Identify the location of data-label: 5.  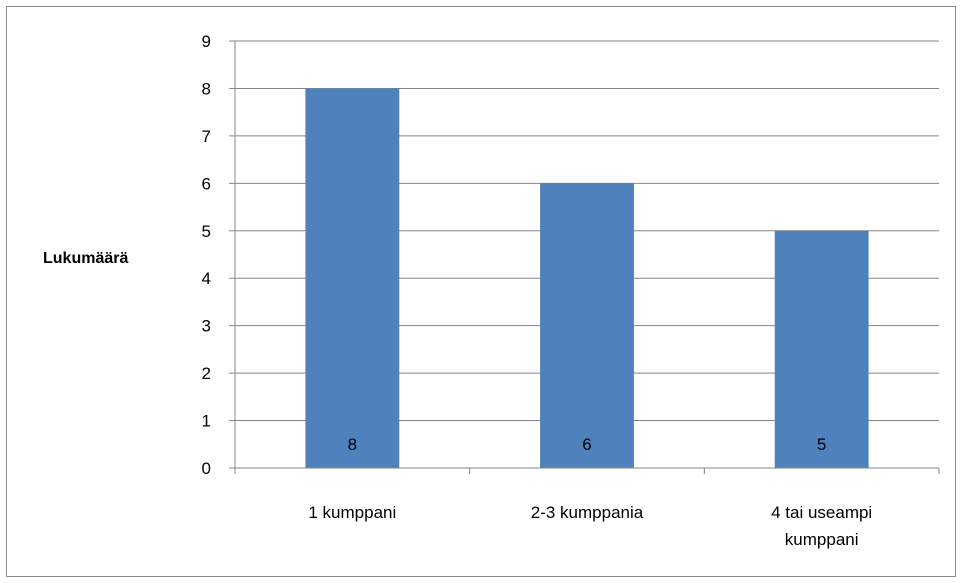
(821, 444).